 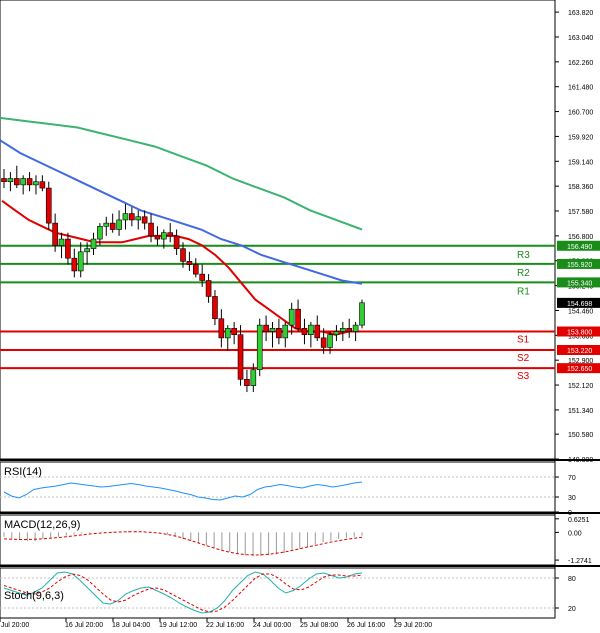 What do you see at coordinates (580, 311) in the screenshot?
I see `price-tick-label: 154.460` at bounding box center [580, 311].